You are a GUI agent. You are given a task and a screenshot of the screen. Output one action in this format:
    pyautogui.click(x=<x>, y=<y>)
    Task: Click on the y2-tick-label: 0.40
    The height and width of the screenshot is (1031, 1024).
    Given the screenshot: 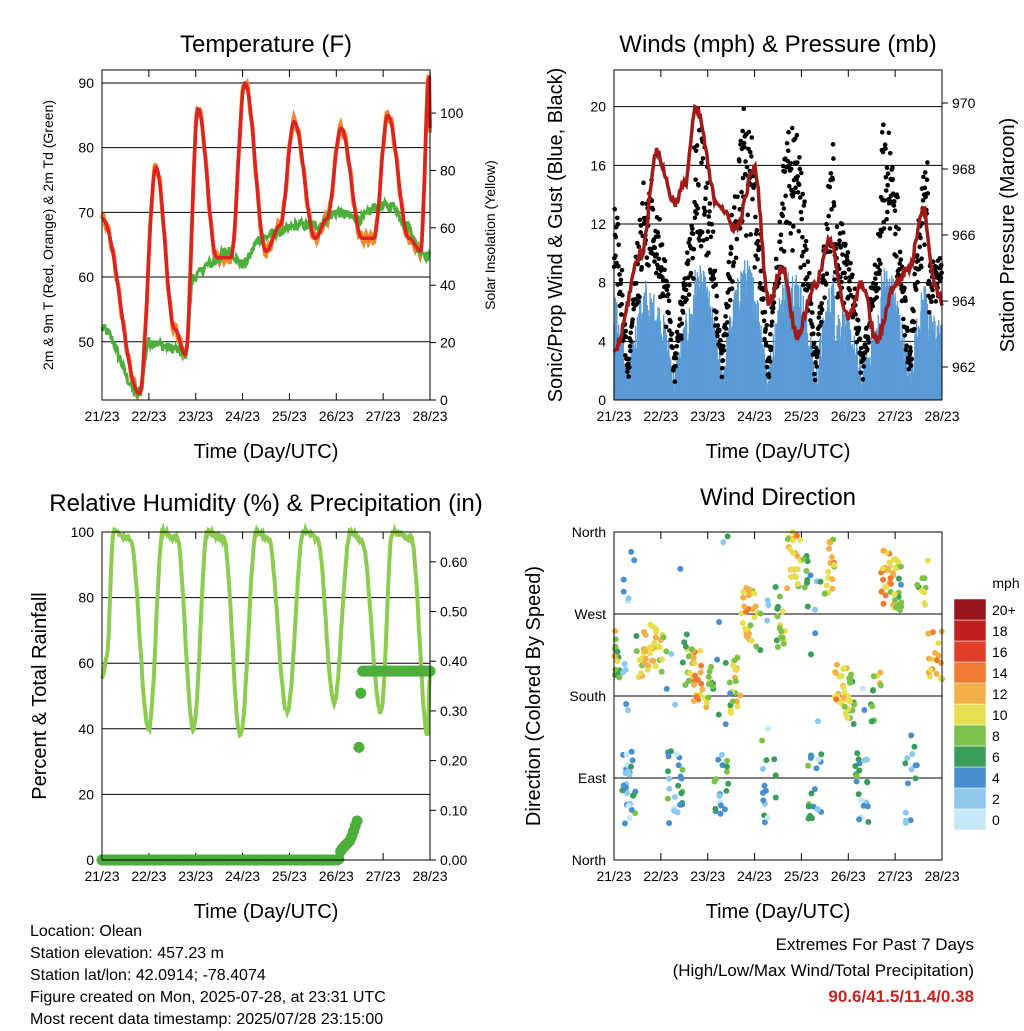 What is the action you would take?
    pyautogui.click(x=453, y=661)
    